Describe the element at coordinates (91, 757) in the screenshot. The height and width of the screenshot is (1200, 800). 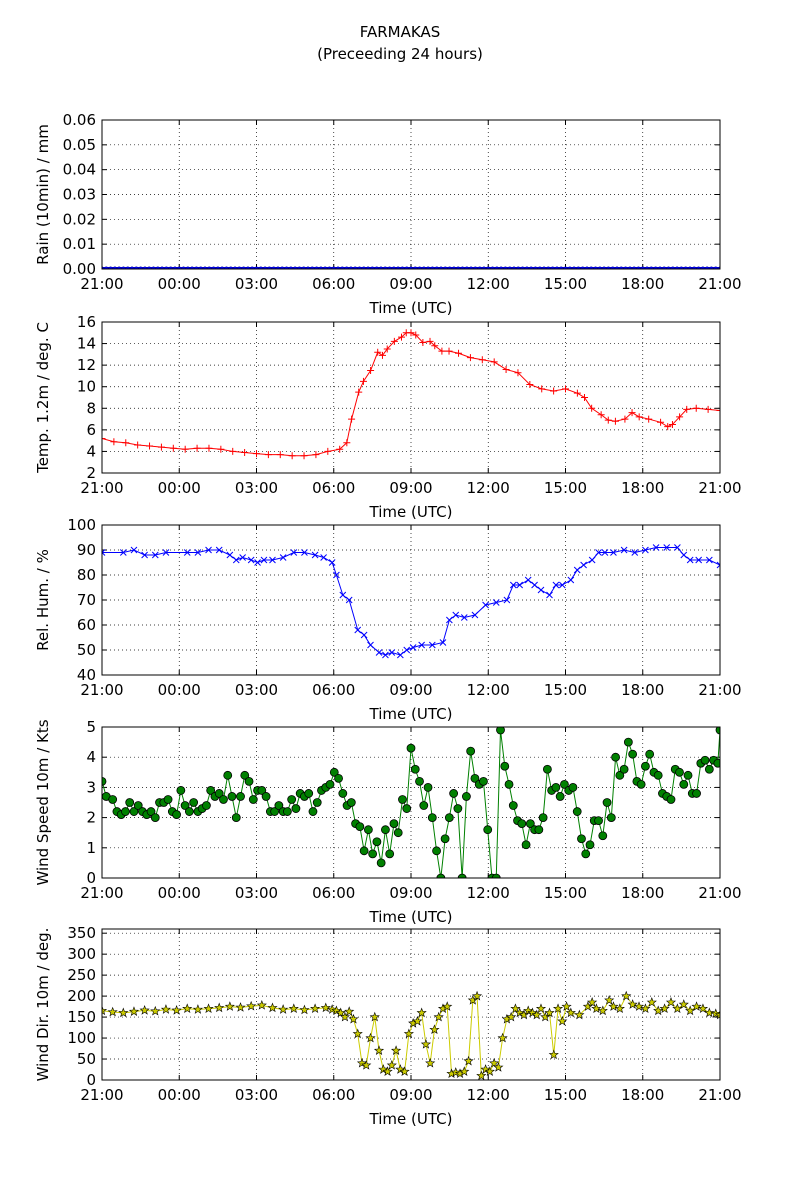
I see `y-tick-label: 4` at that location.